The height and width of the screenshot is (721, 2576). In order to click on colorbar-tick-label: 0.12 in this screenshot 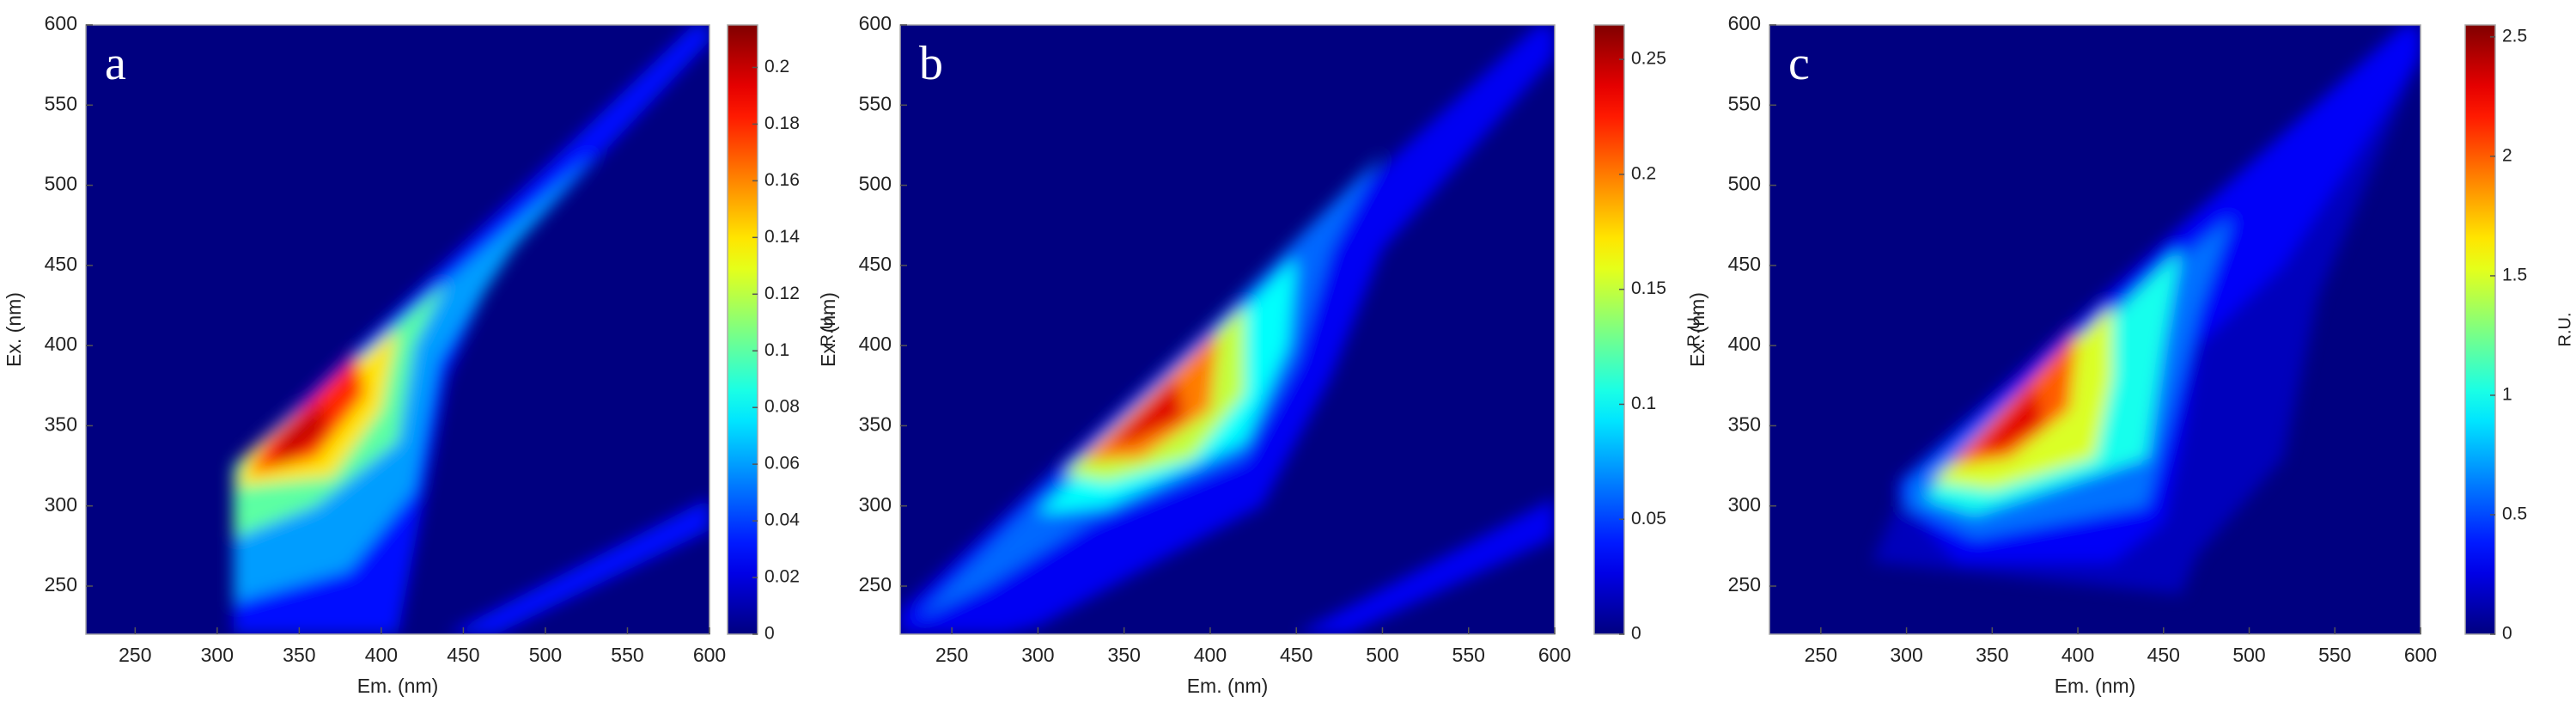, I will do `click(782, 293)`.